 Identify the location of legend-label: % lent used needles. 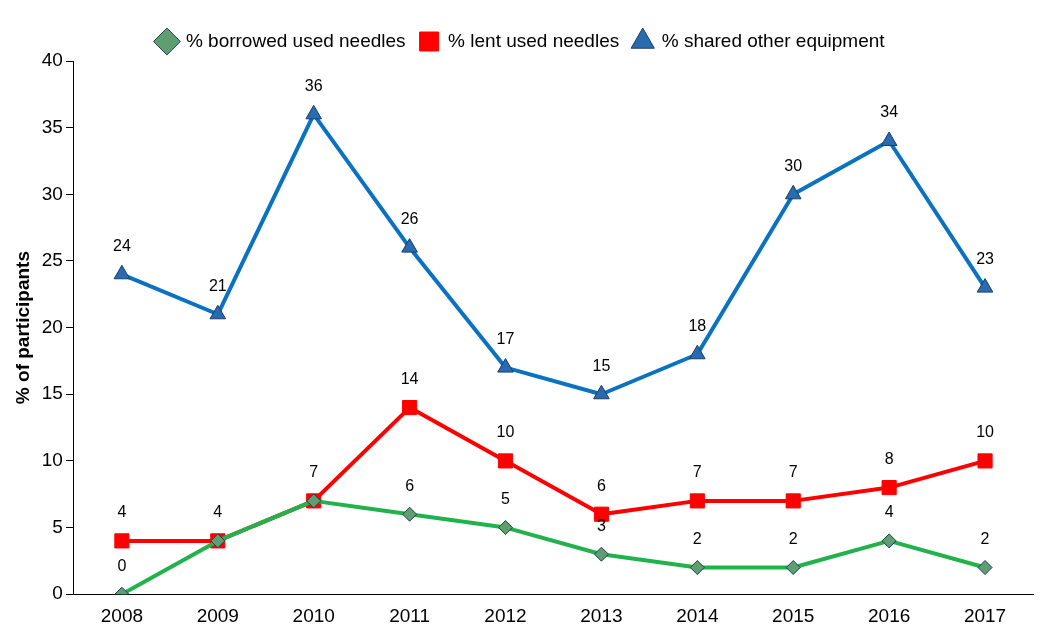
(534, 40).